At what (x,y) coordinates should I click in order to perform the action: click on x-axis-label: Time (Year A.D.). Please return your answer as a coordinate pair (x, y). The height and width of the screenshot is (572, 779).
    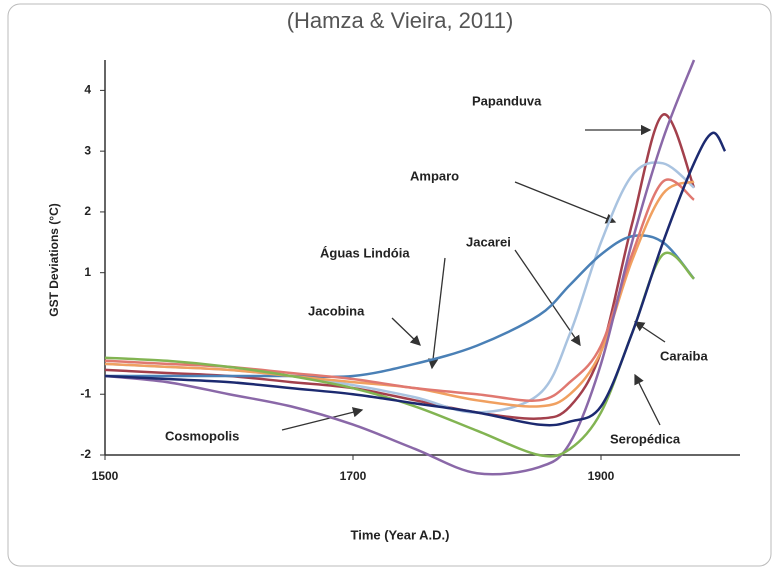
    Looking at the image, I should click on (400, 534).